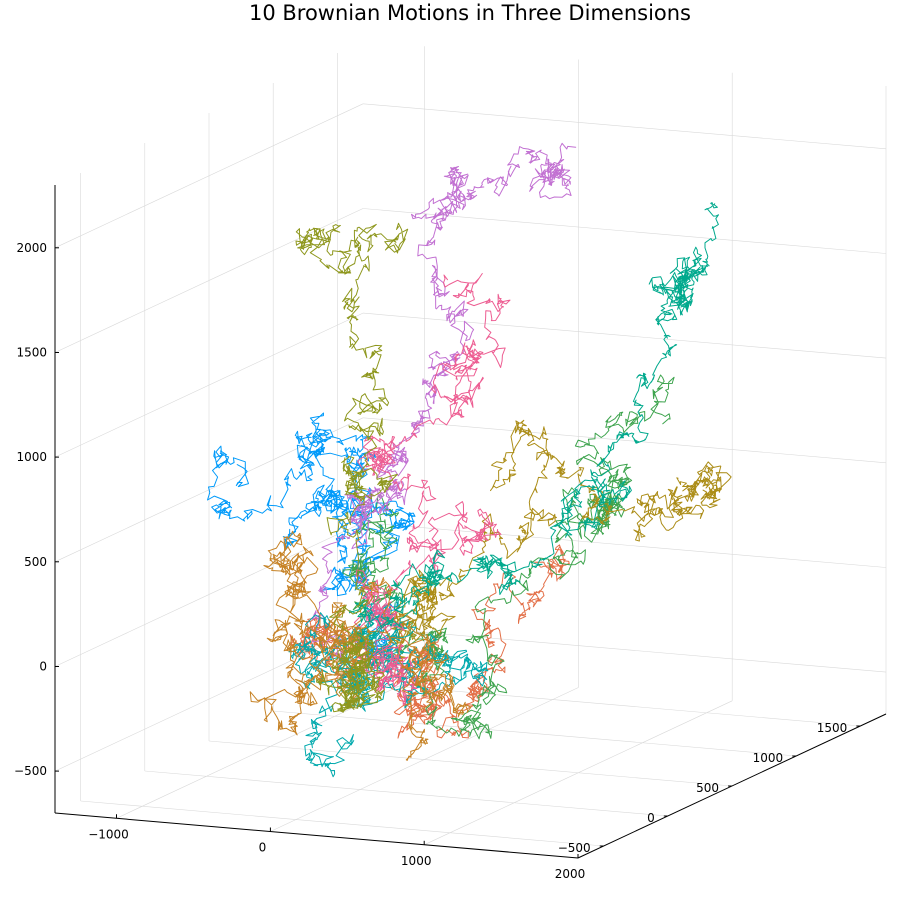 The height and width of the screenshot is (899, 899). Describe the element at coordinates (263, 848) in the screenshot. I see `x-tick-label: 0` at that location.